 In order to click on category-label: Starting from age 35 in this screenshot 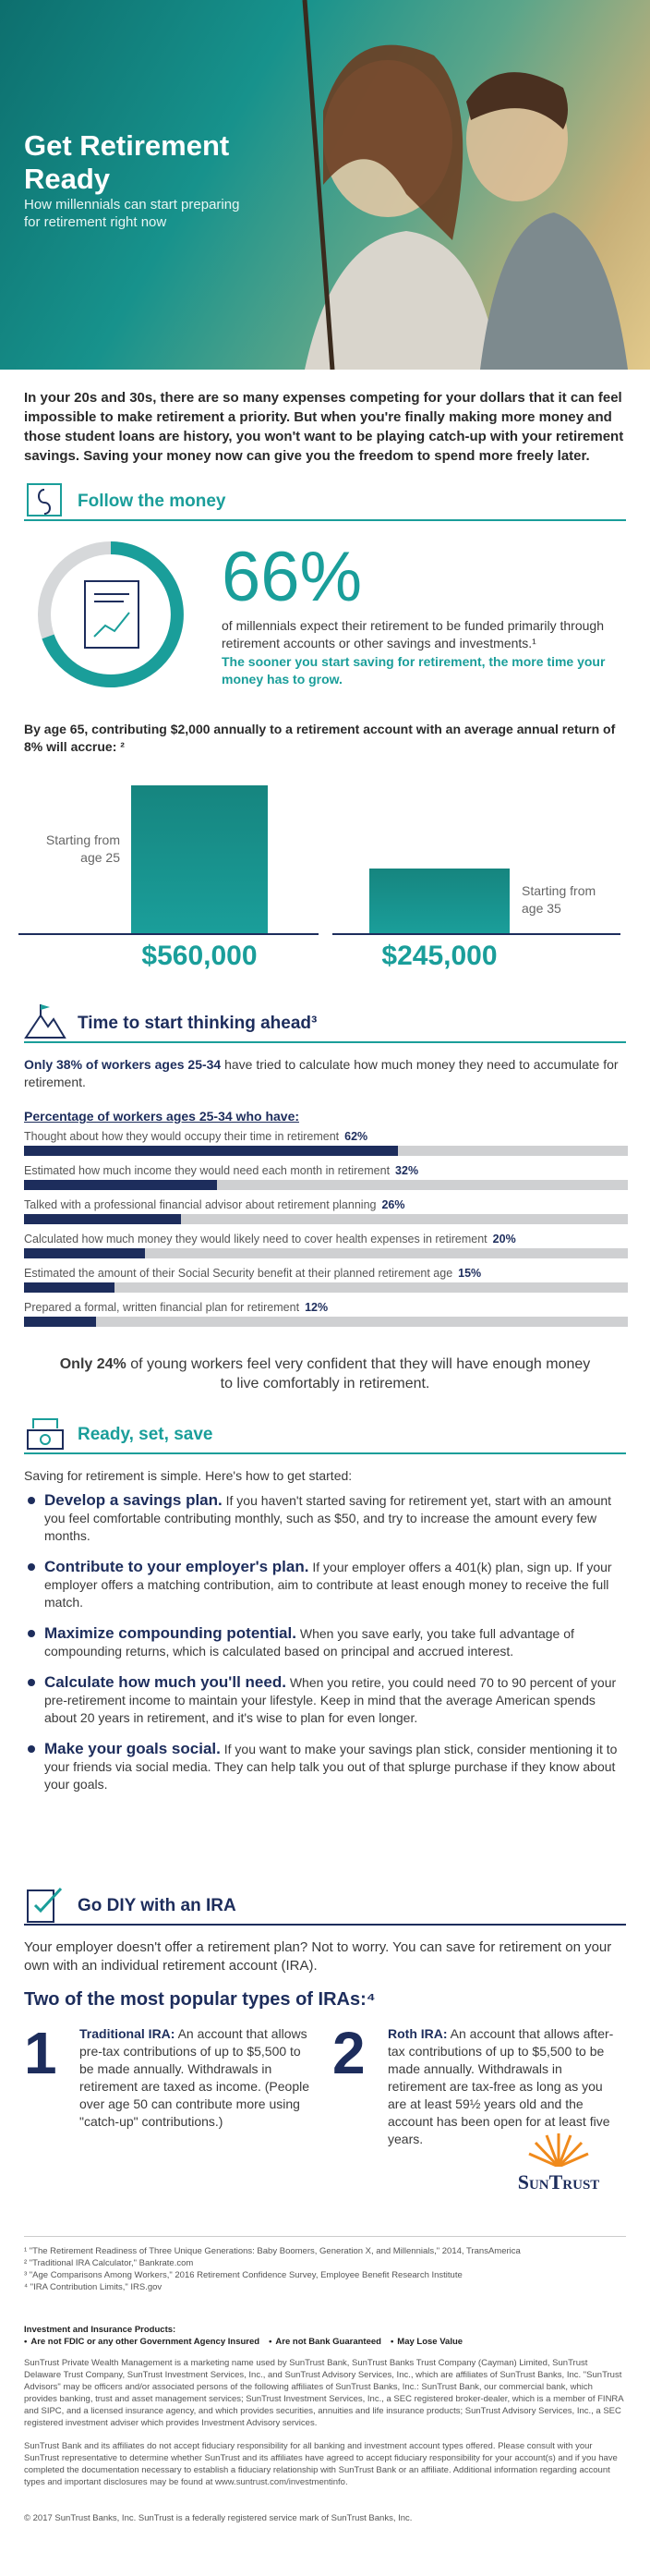, I will do `click(559, 899)`.